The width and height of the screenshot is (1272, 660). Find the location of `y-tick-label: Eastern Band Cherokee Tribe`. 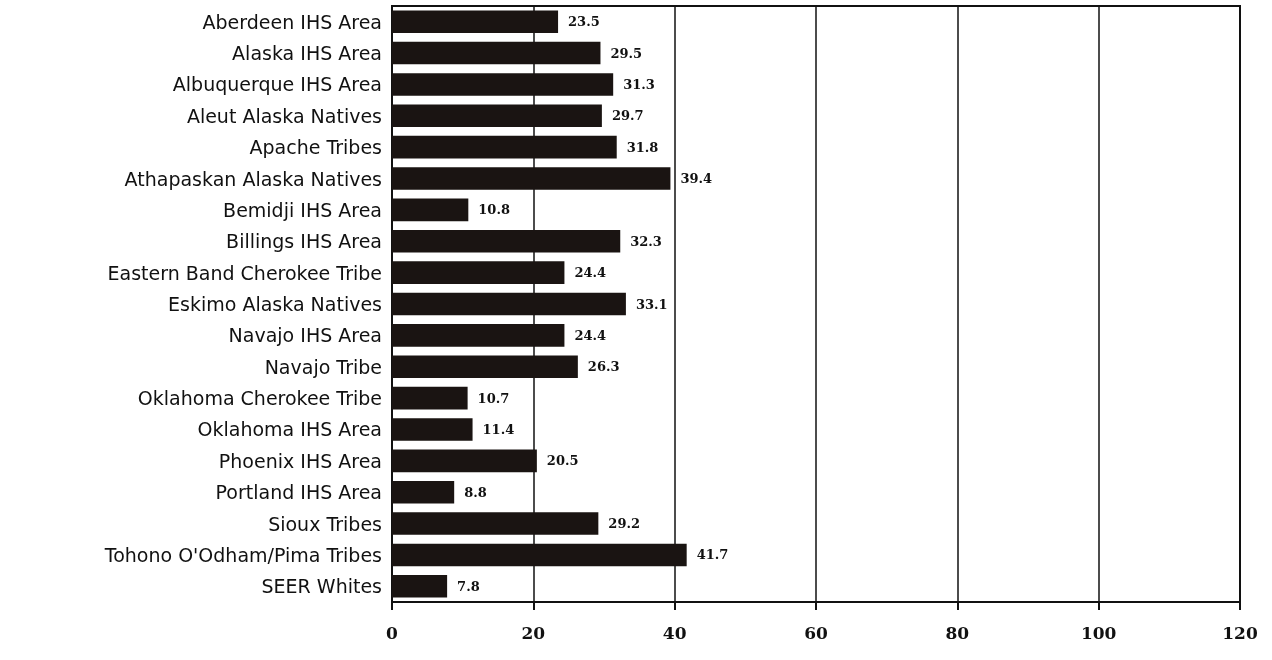

y-tick-label: Eastern Band Cherokee Tribe is located at coordinates (244, 272).